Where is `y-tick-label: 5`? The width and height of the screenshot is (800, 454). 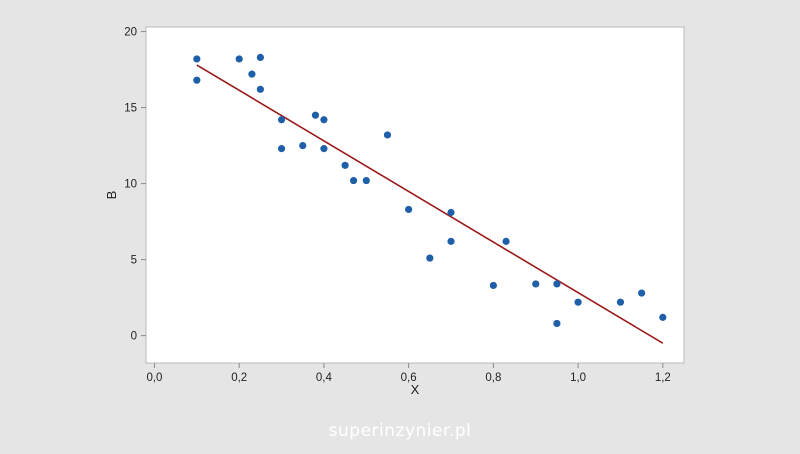
y-tick-label: 5 is located at coordinates (134, 261).